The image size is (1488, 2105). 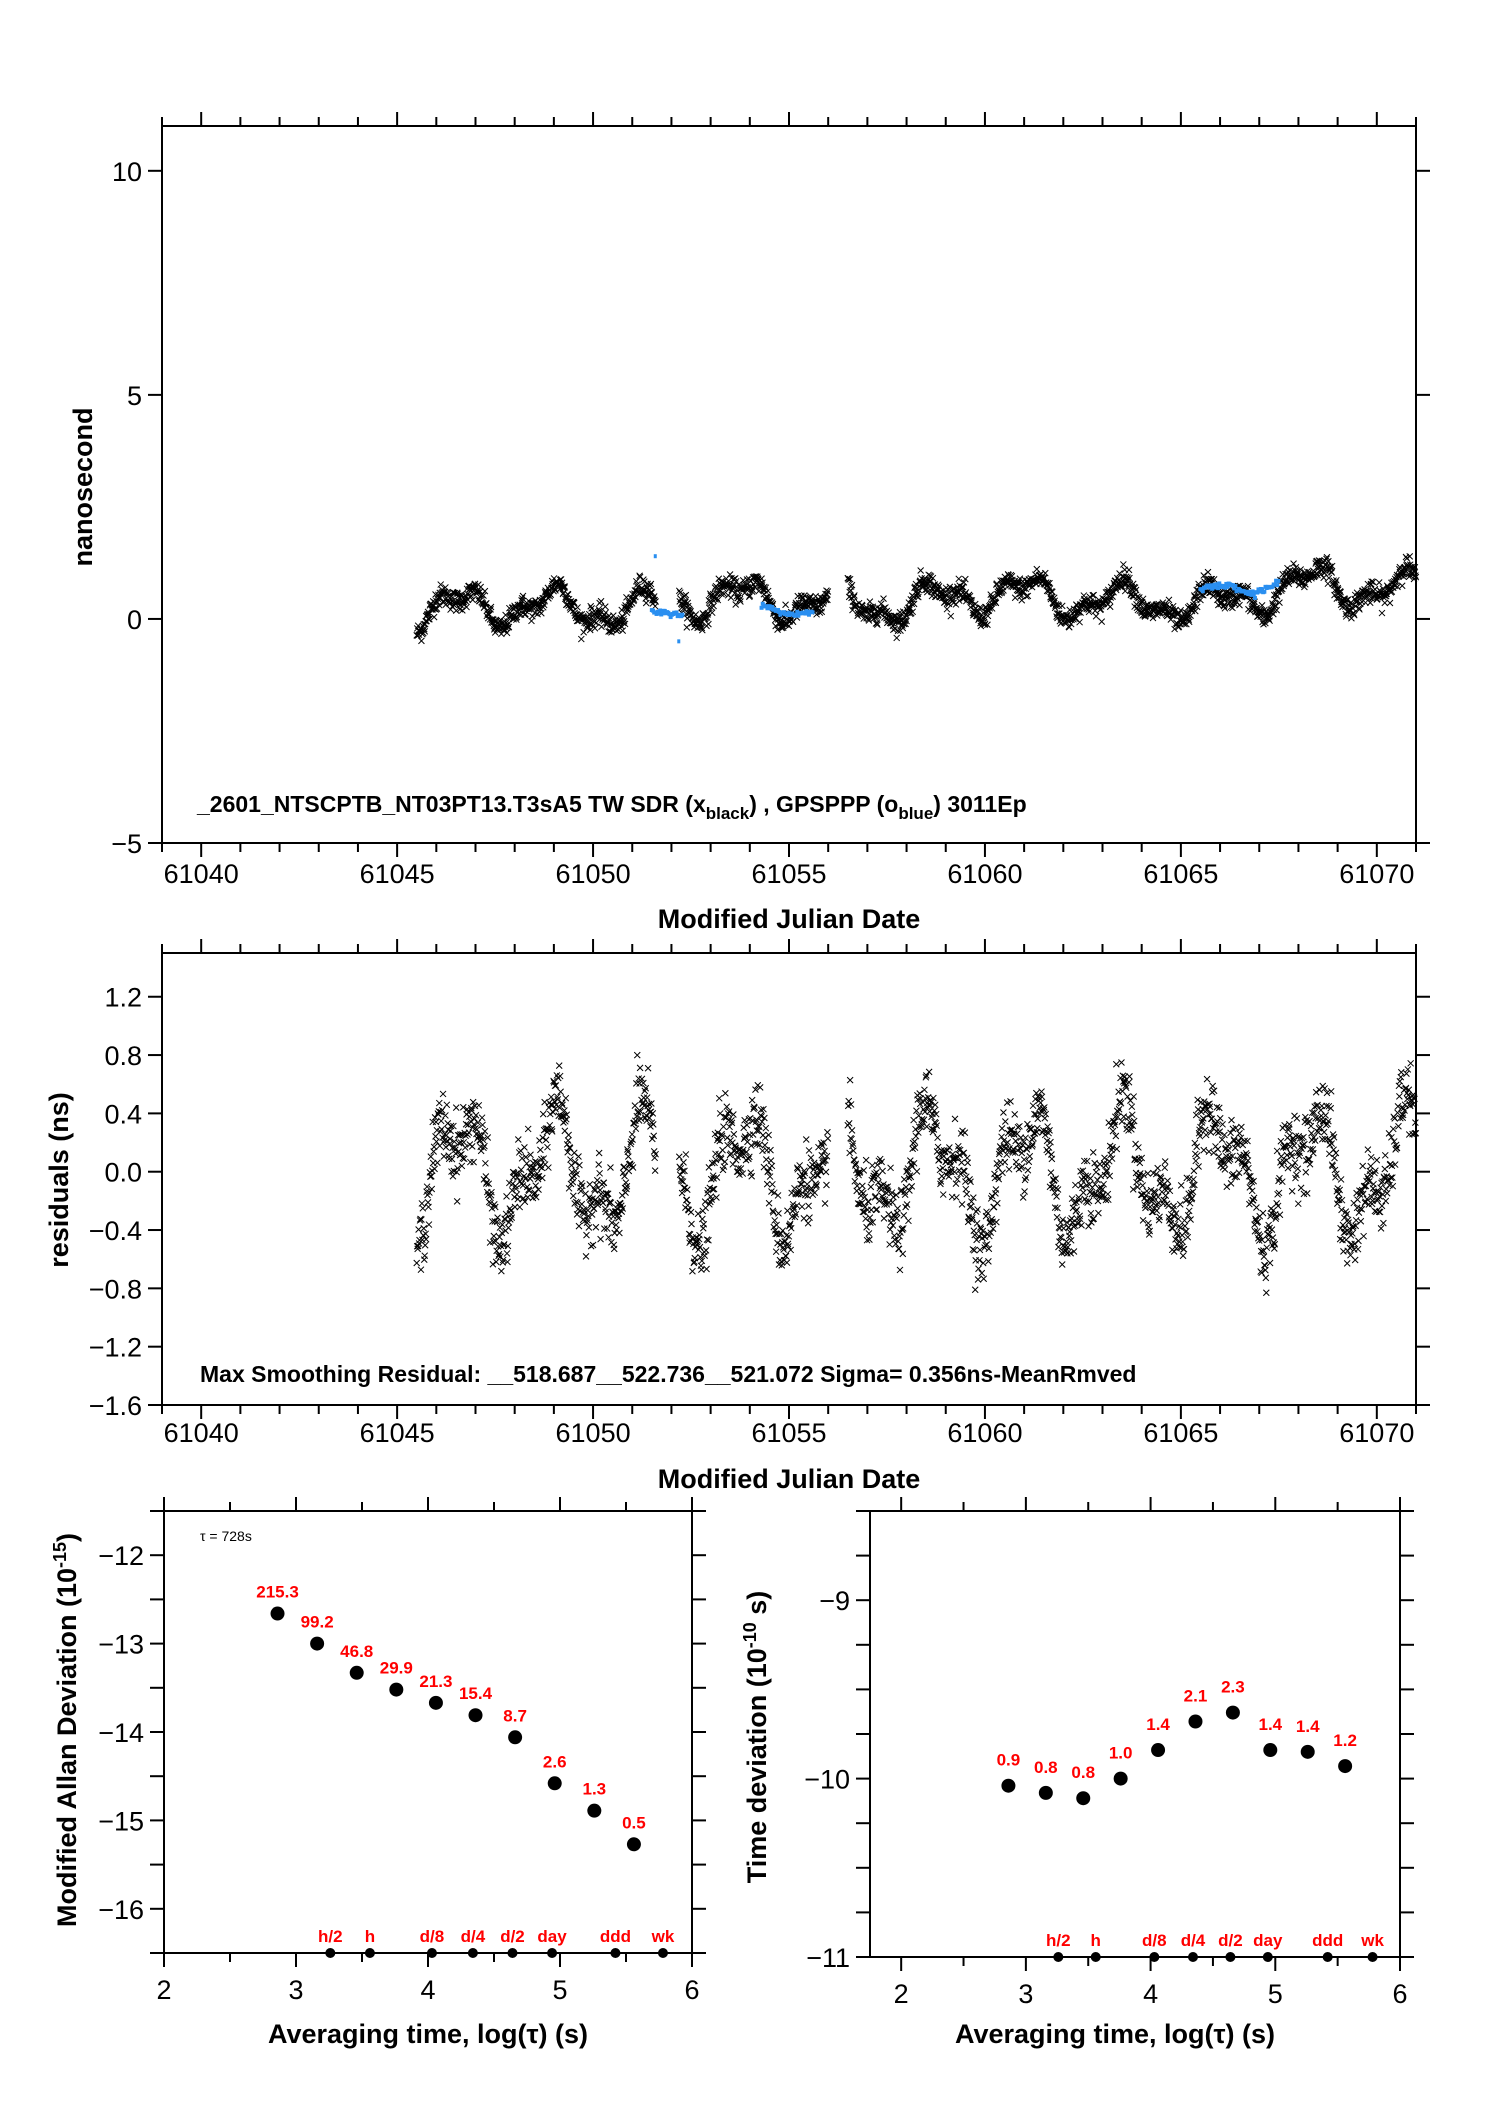 I want to click on p1-blue-outlier, so click(x=679, y=641).